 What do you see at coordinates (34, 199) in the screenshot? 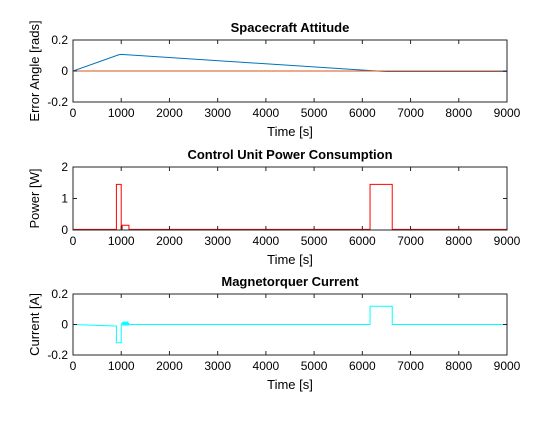
I see `y-axis-label: Power [W]` at bounding box center [34, 199].